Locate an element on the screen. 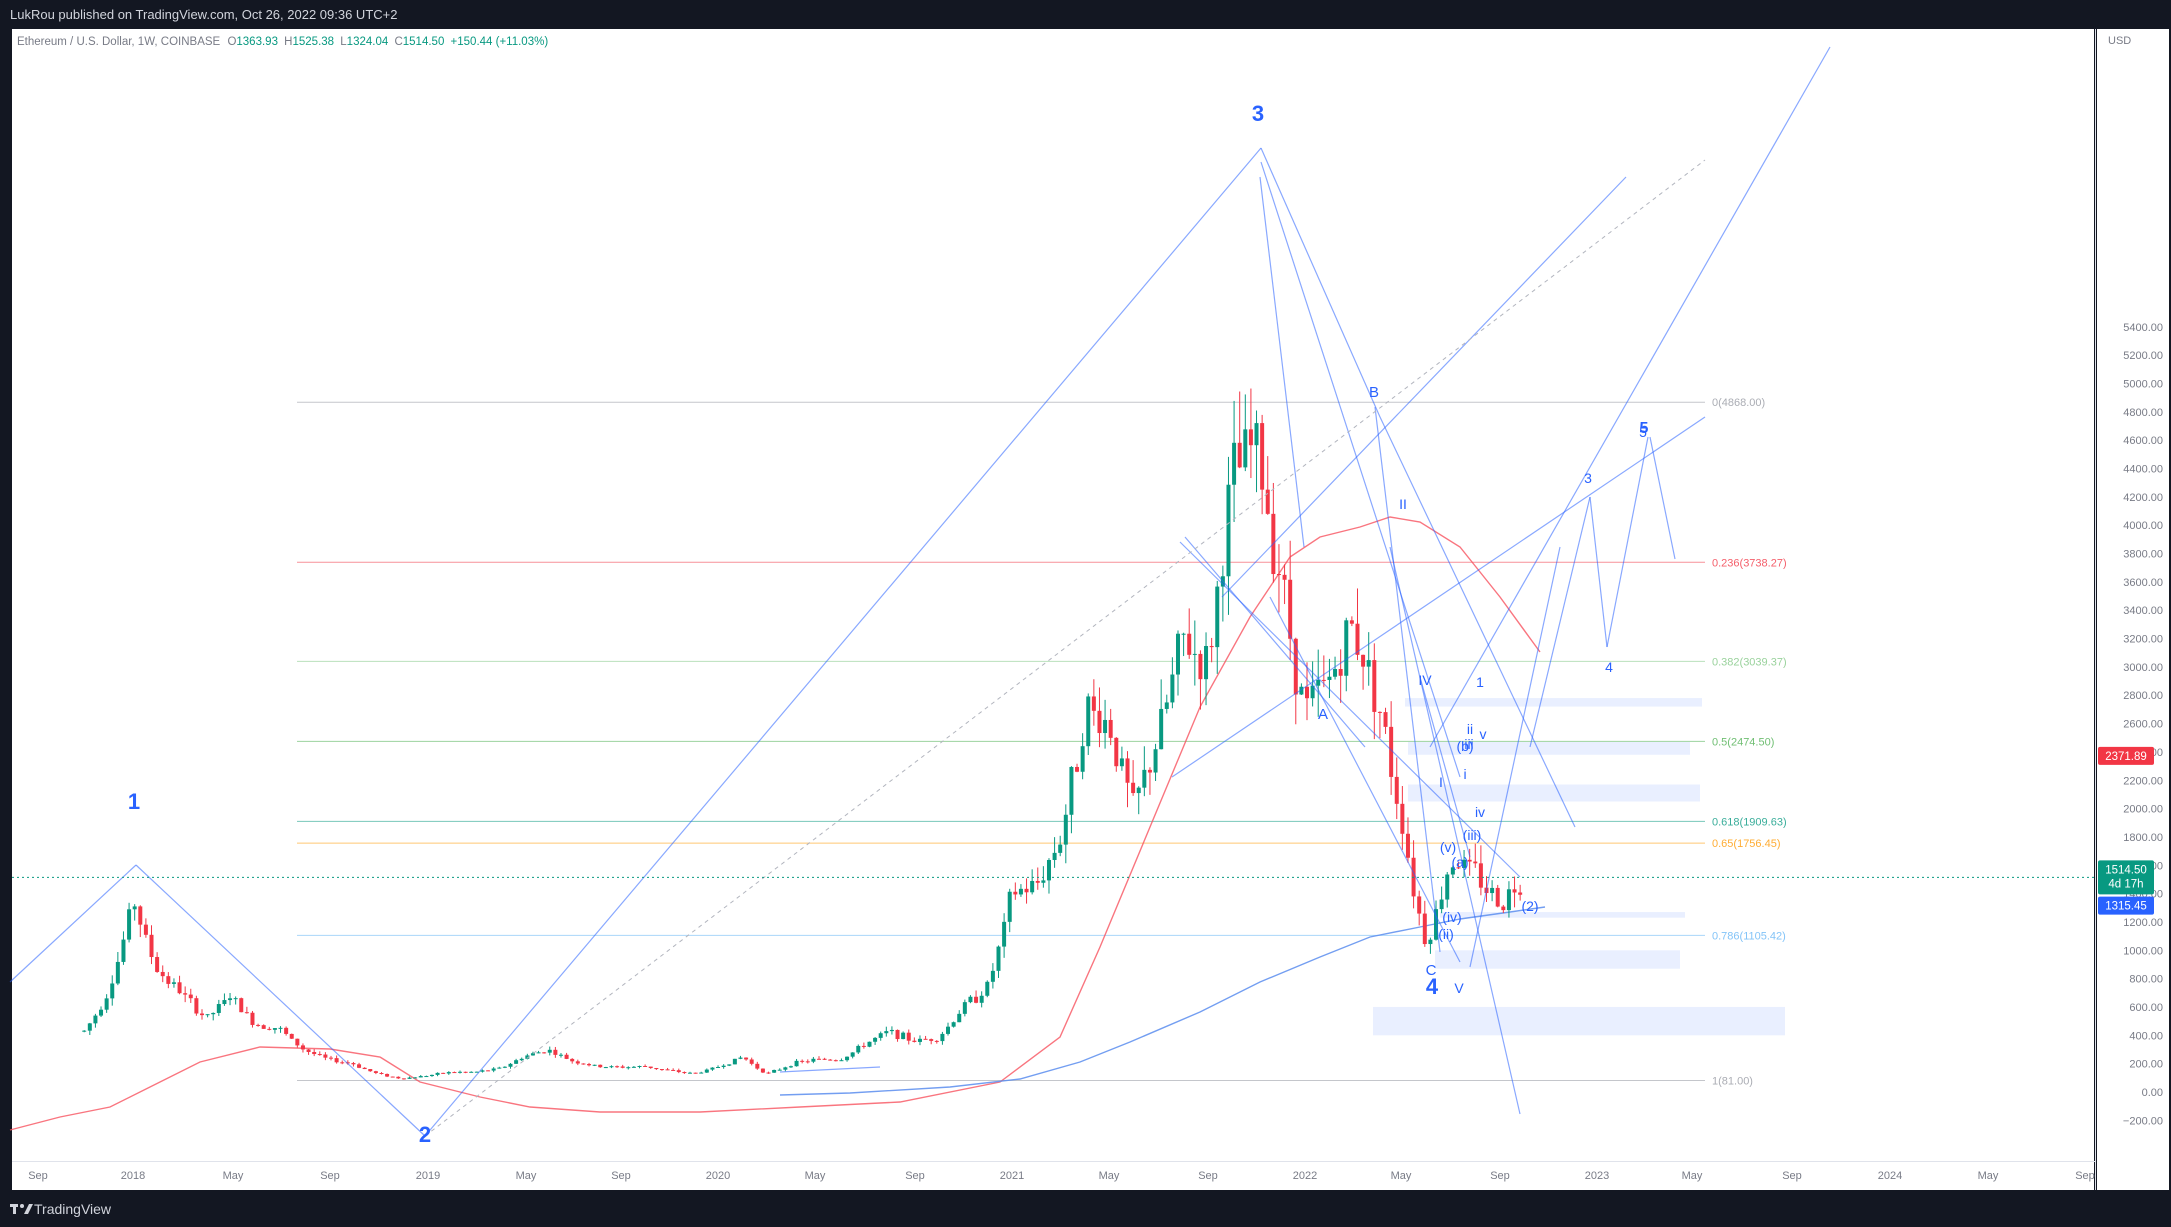  price-axis-pane is located at coordinates (2133, 609).